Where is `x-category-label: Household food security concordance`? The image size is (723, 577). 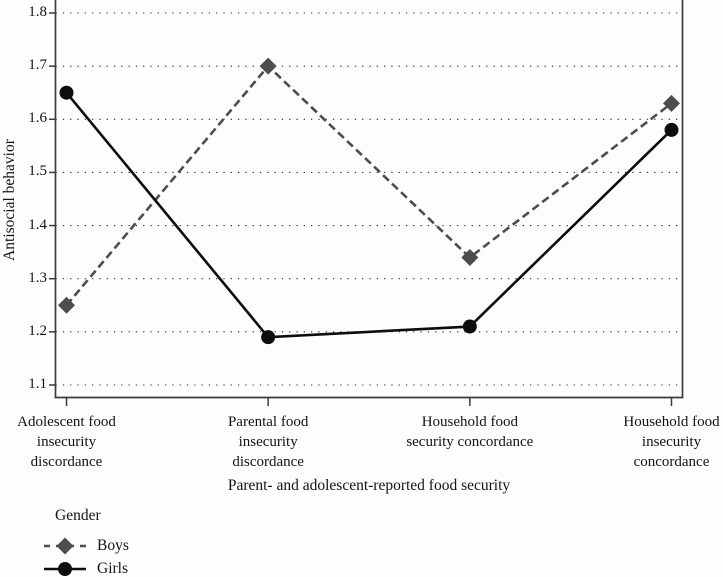 x-category-label: Household food security concordance is located at coordinates (470, 432).